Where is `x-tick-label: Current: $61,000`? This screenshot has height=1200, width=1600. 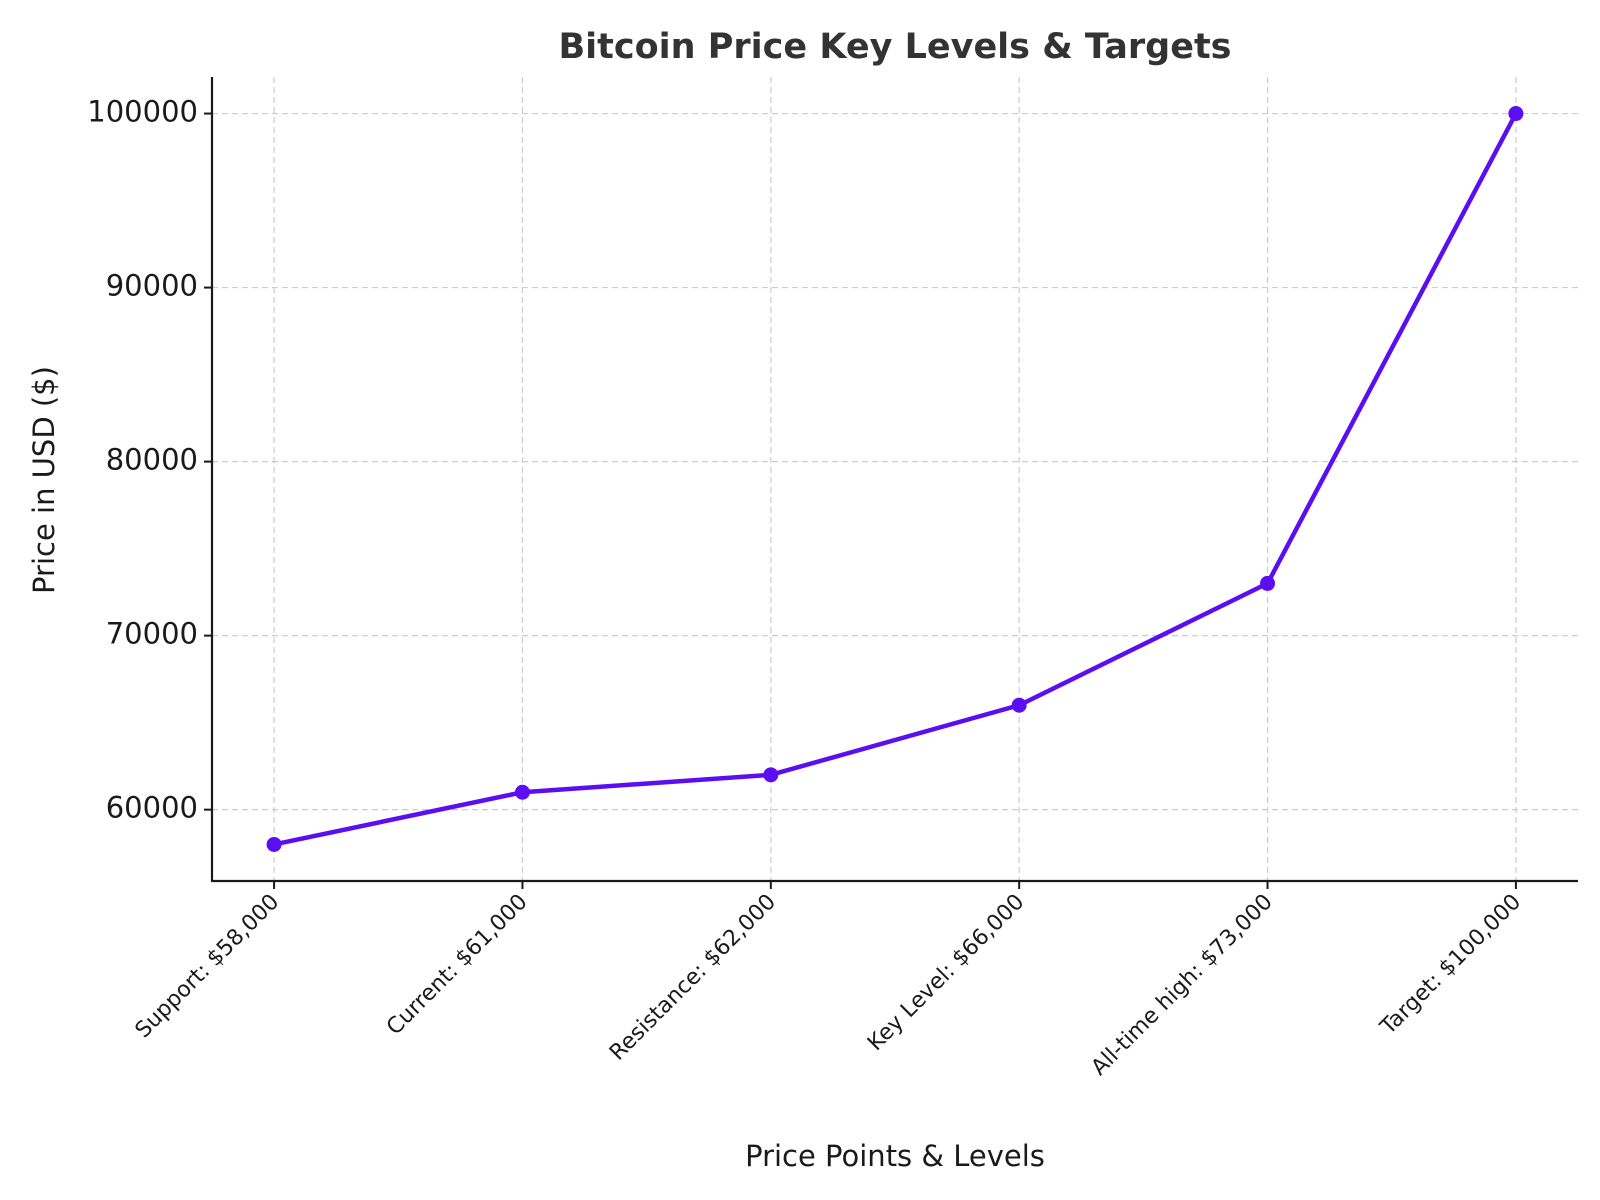
x-tick-label: Current: $61,000 is located at coordinates (457, 965).